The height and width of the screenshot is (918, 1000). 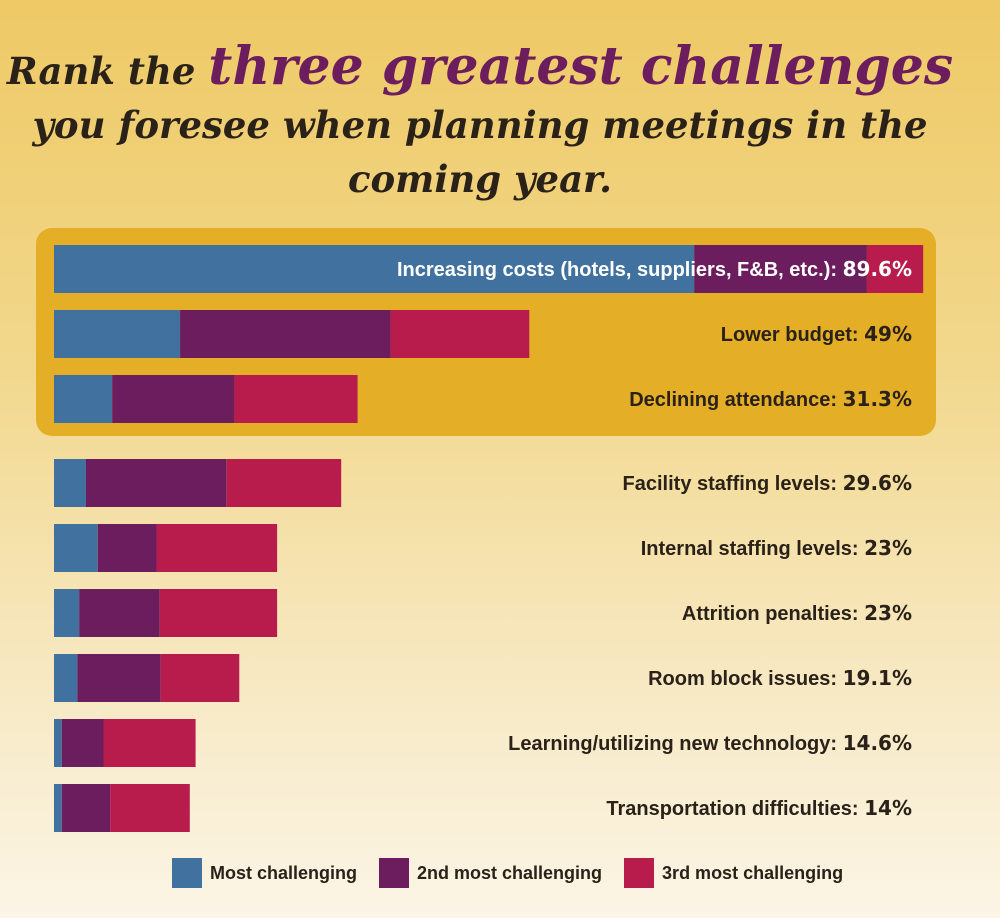 I want to click on title-accent: three greatest challenges, so click(x=581, y=66).